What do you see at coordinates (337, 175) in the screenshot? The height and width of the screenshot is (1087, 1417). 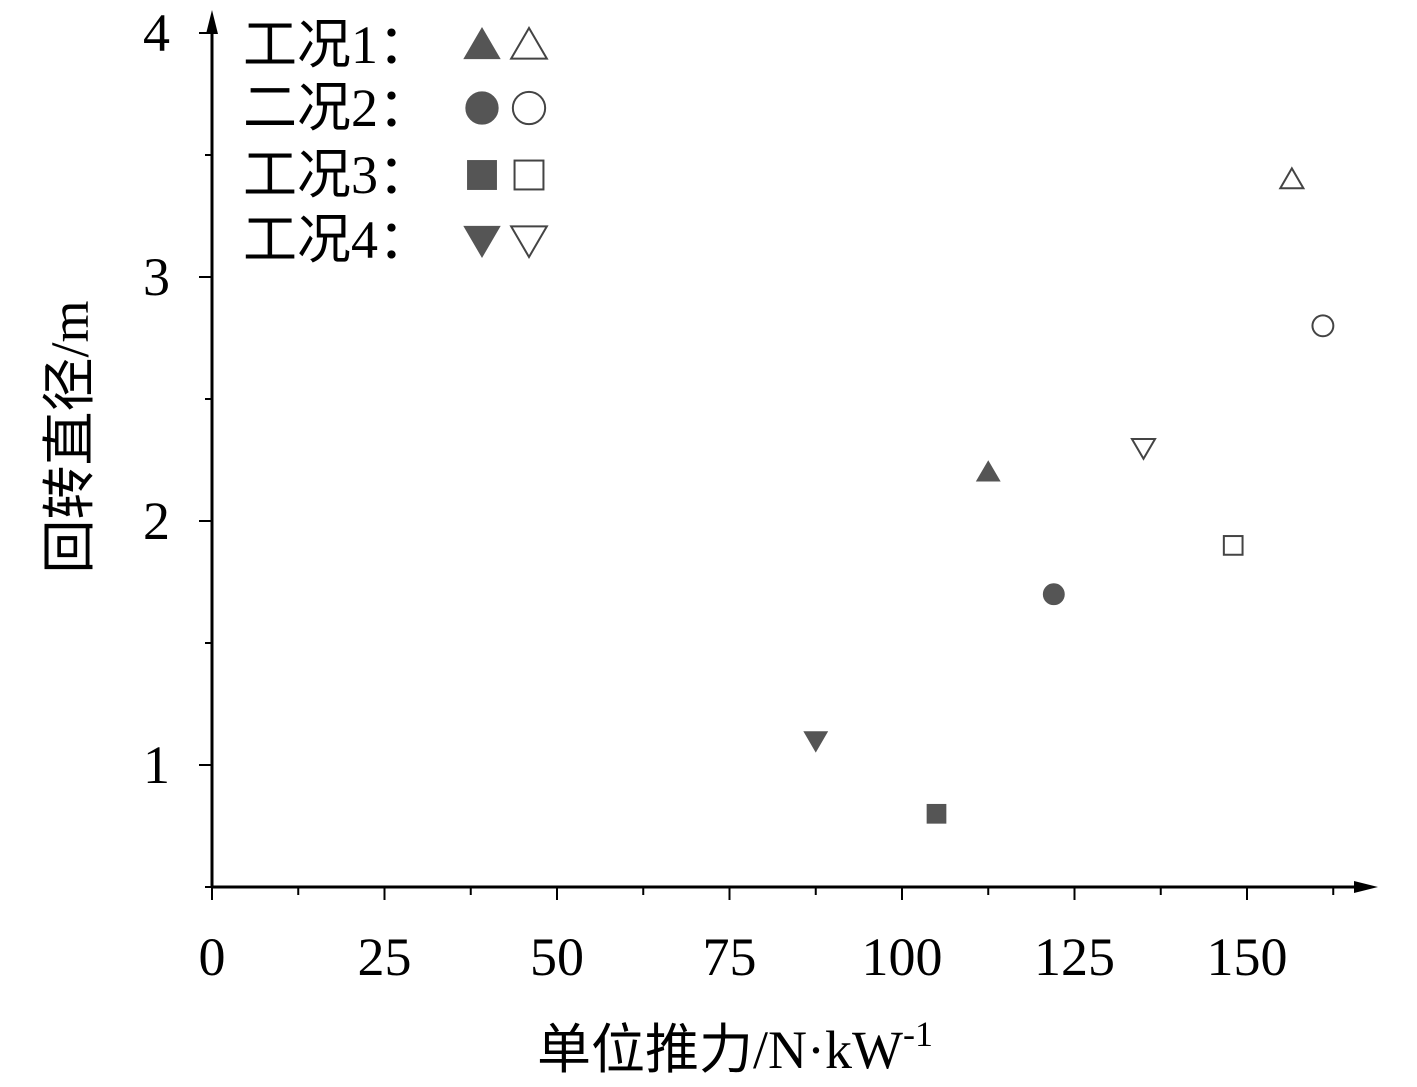 I see `legend-label: 工况3：` at bounding box center [337, 175].